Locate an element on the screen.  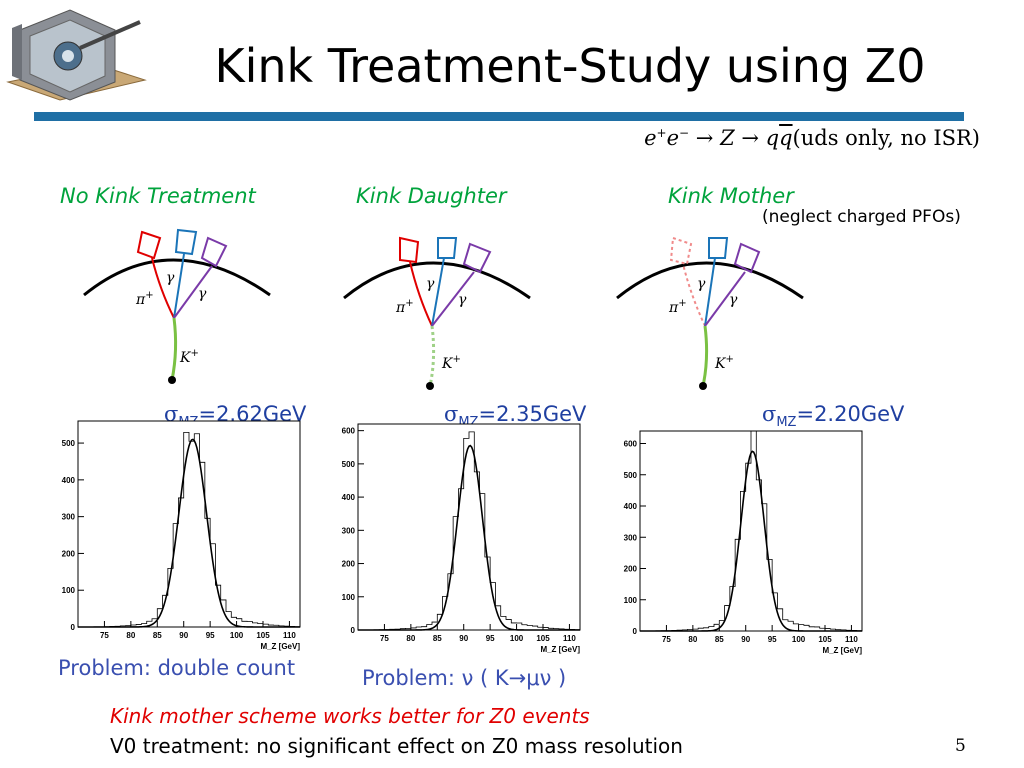
process-formula: e+e− → Z → qq(uds only, no ISR) is located at coordinates (812, 138).